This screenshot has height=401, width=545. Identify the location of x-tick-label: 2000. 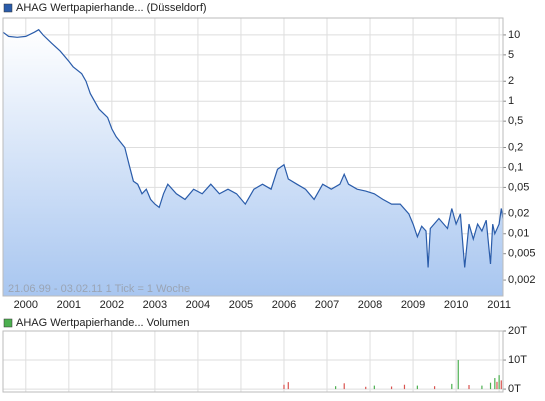
(26, 305).